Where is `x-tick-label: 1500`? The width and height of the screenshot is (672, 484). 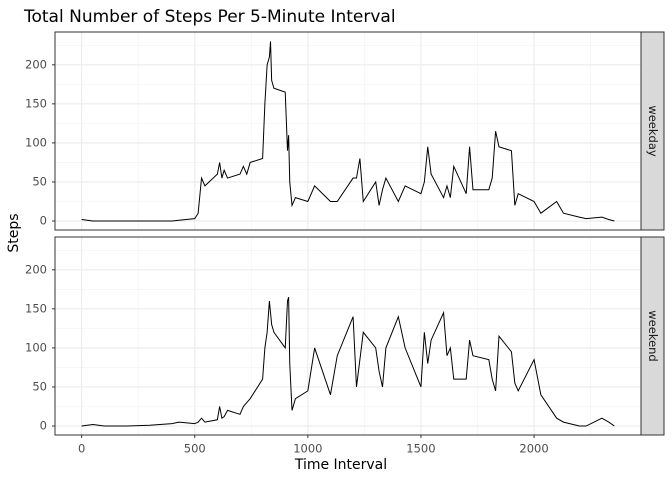
x-tick-label: 1500 is located at coordinates (420, 449).